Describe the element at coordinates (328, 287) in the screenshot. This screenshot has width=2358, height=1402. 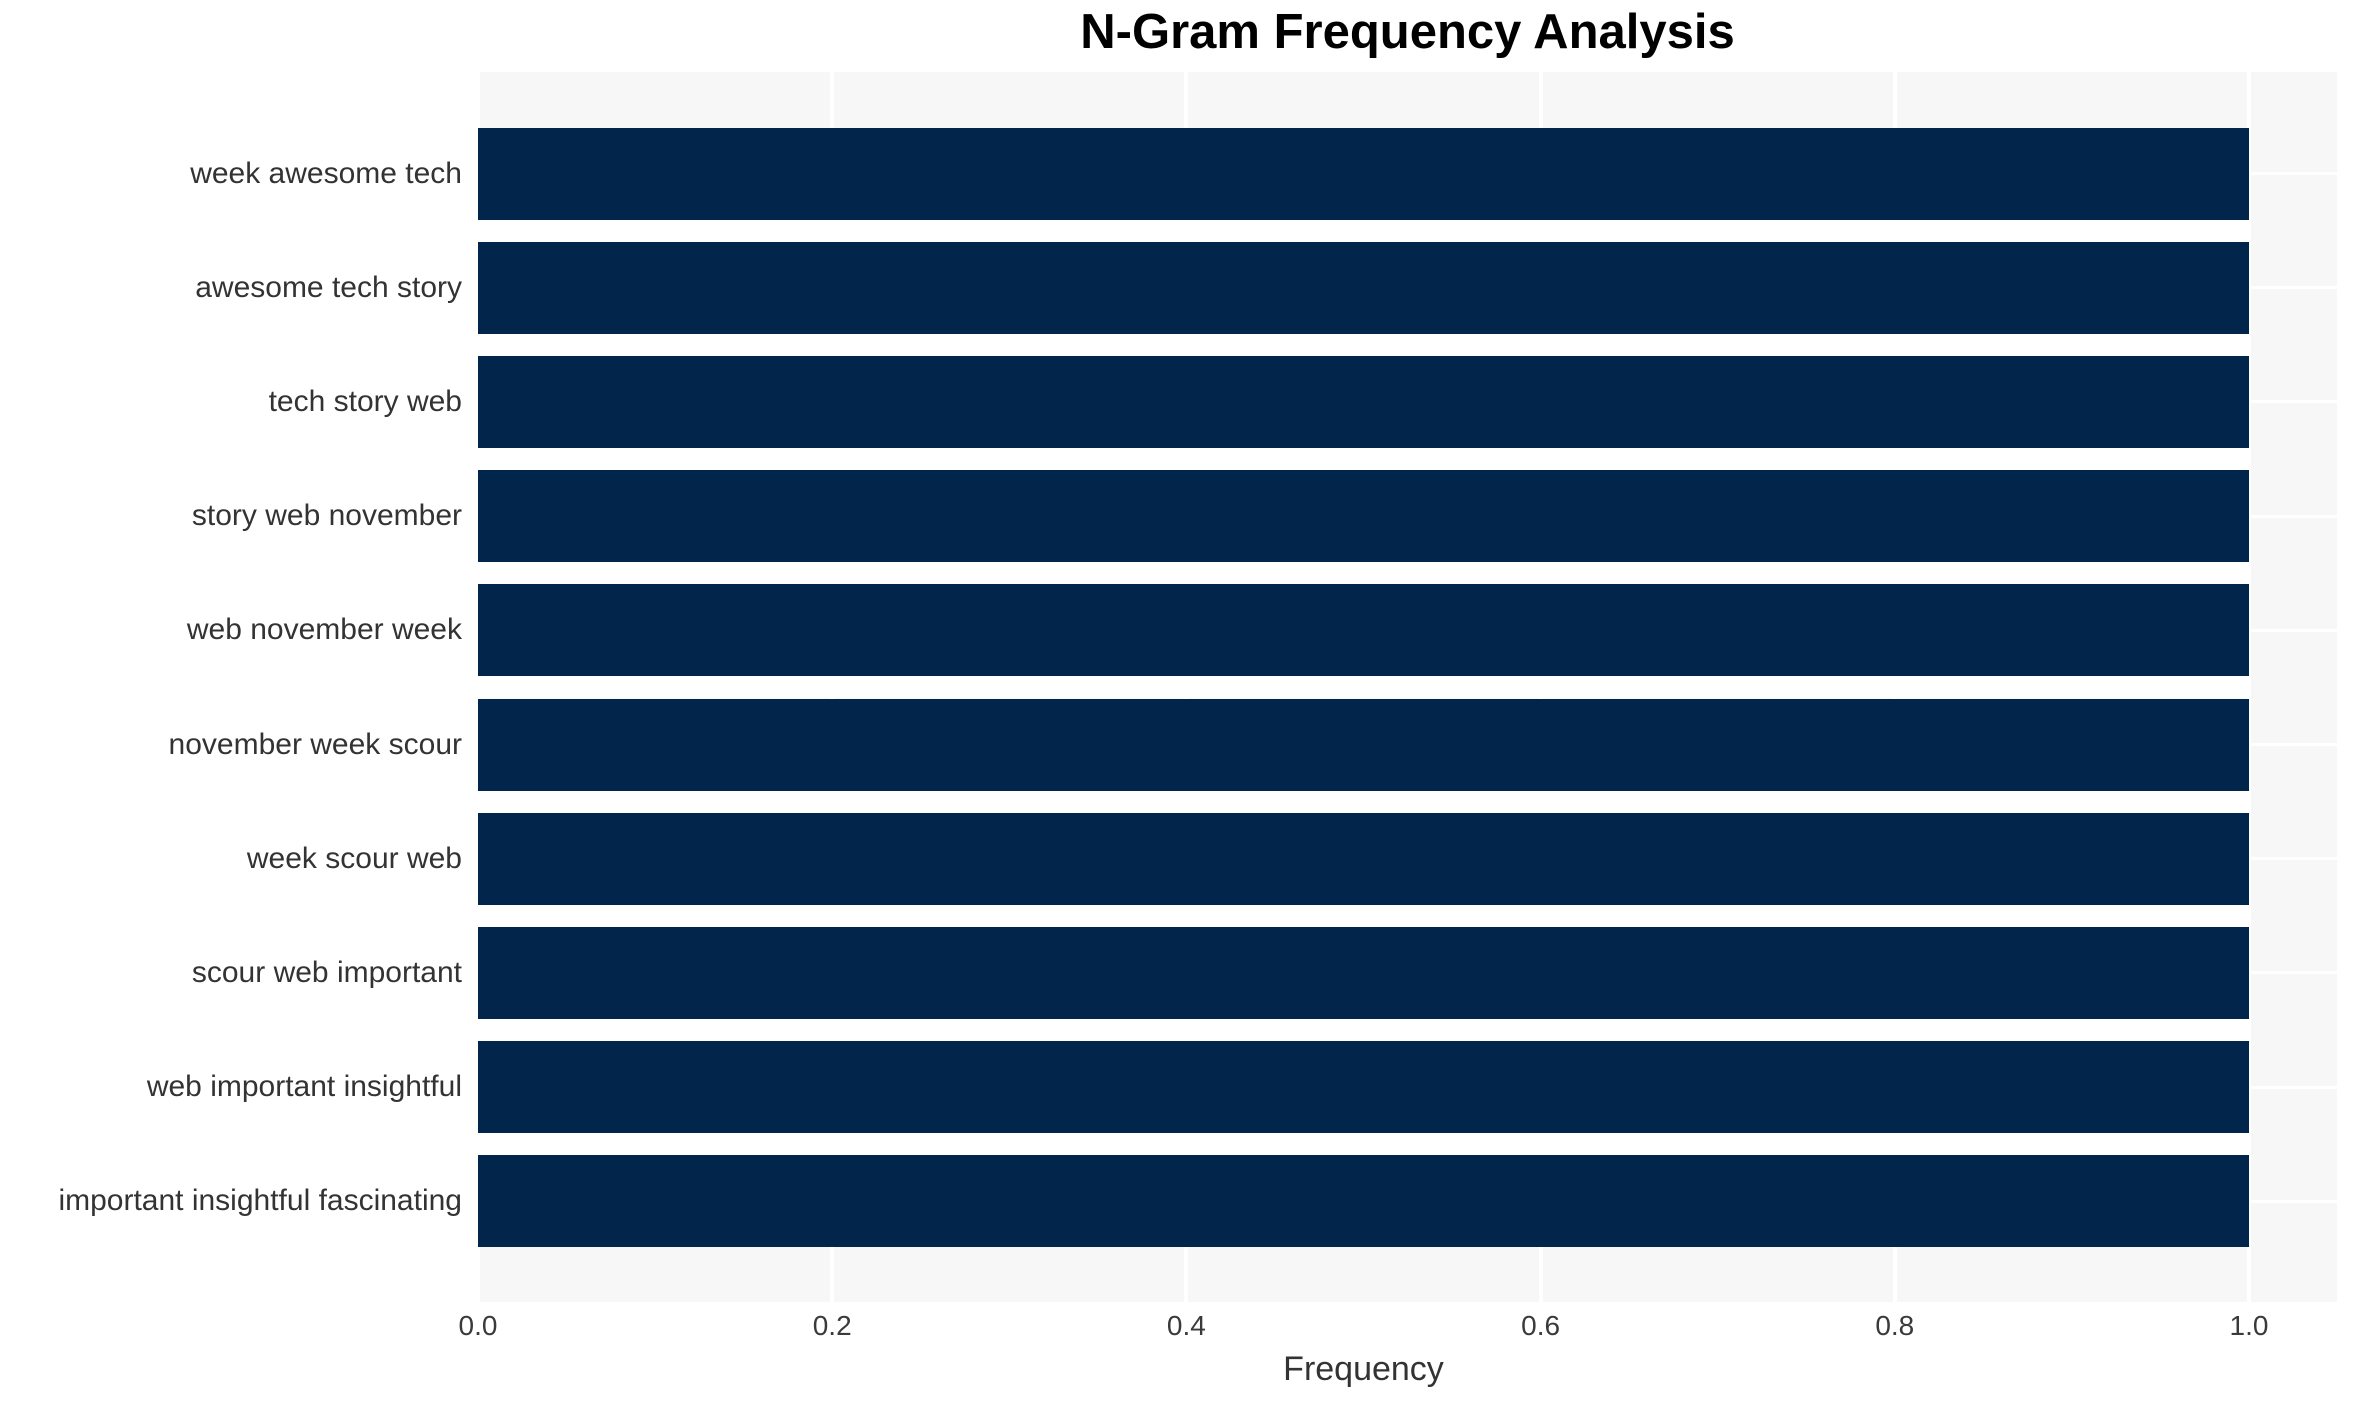
I see `y-tick-label: awesome tech story` at that location.